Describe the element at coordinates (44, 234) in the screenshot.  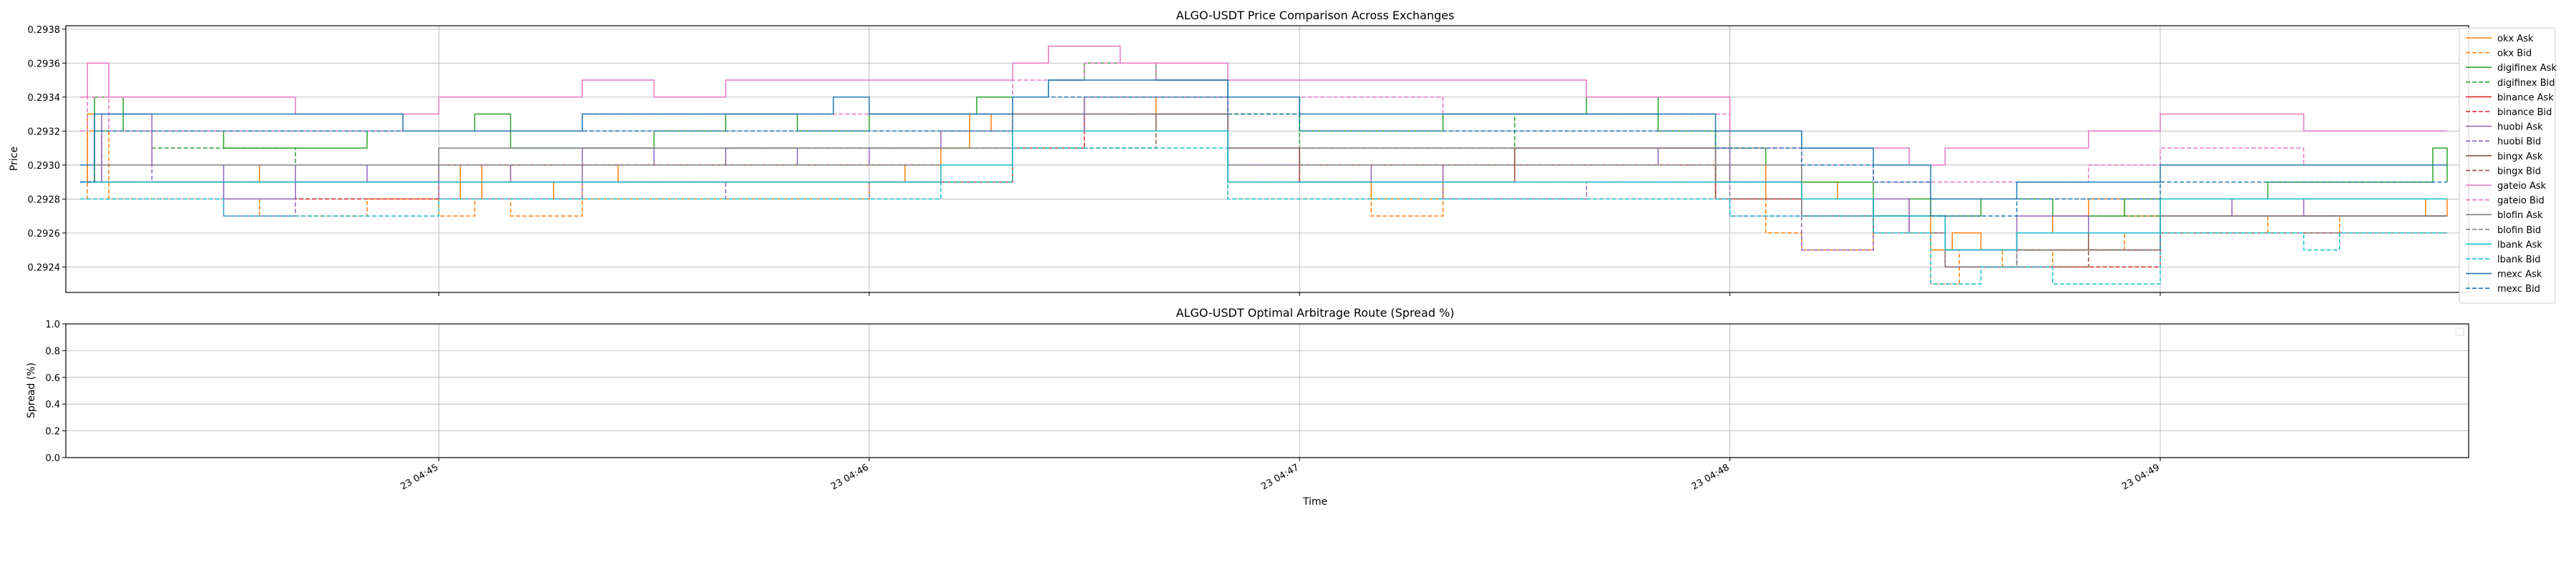
I see `price-y-tick-label: 0.2926` at that location.